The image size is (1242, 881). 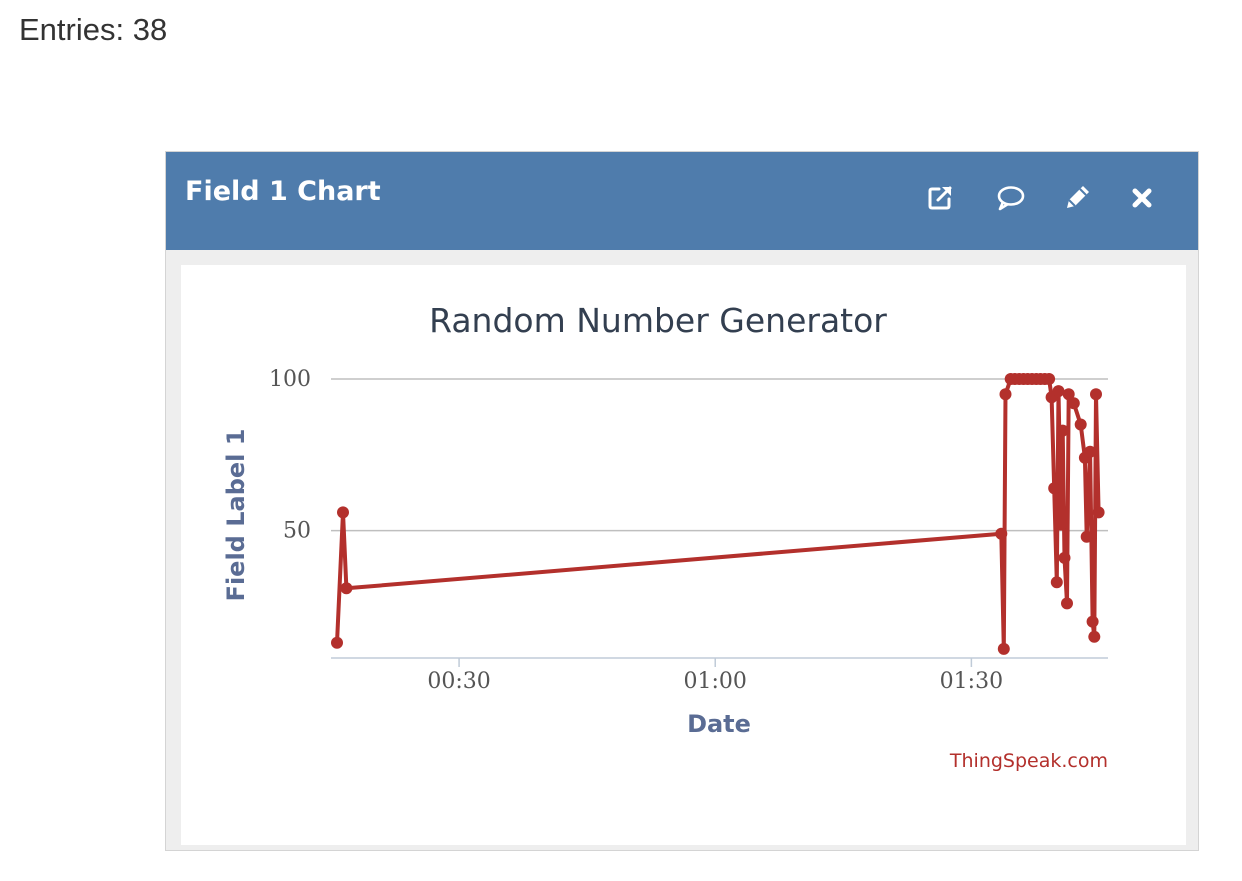 What do you see at coordinates (290, 379) in the screenshot?
I see `y-tick-label: 100` at bounding box center [290, 379].